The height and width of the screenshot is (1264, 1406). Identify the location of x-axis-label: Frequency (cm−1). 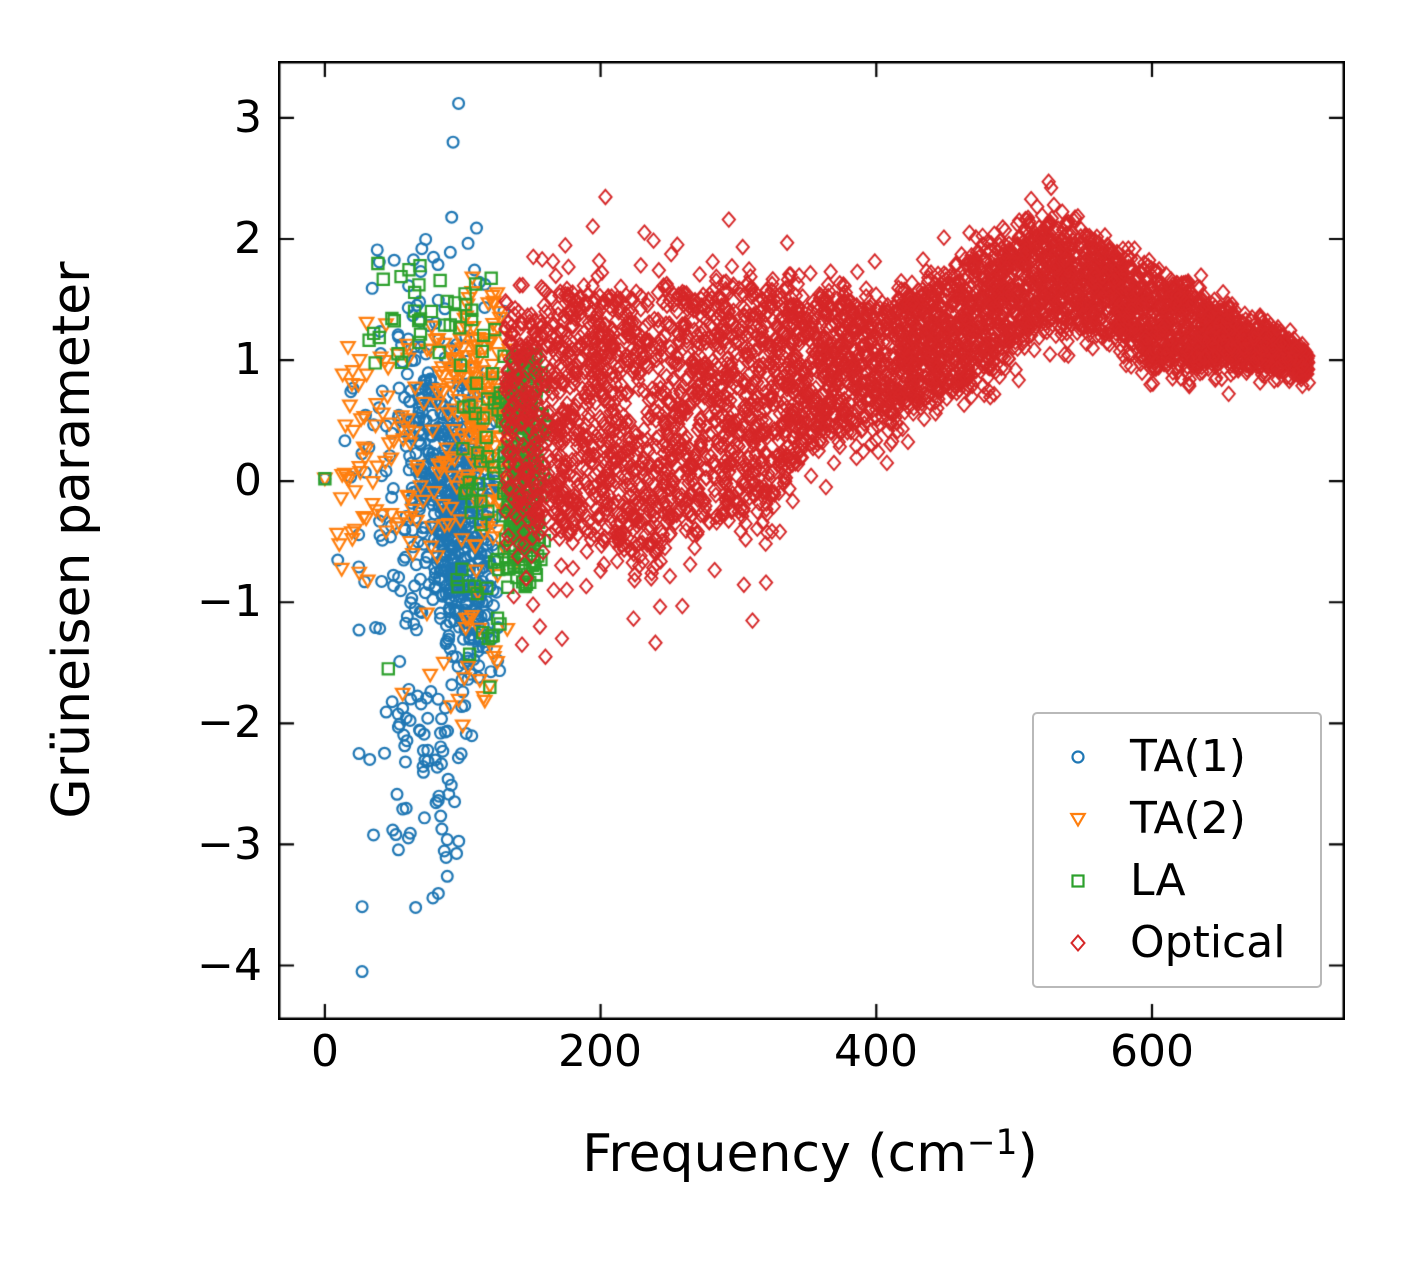
(810, 1153).